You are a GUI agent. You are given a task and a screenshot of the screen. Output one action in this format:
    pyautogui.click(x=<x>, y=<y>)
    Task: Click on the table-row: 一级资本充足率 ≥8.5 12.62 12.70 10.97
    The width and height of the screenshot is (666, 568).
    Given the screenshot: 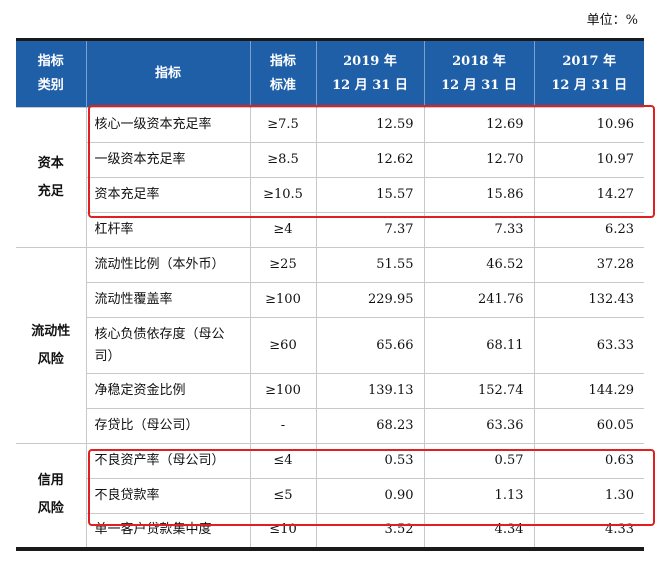 What is the action you would take?
    pyautogui.click(x=330, y=160)
    